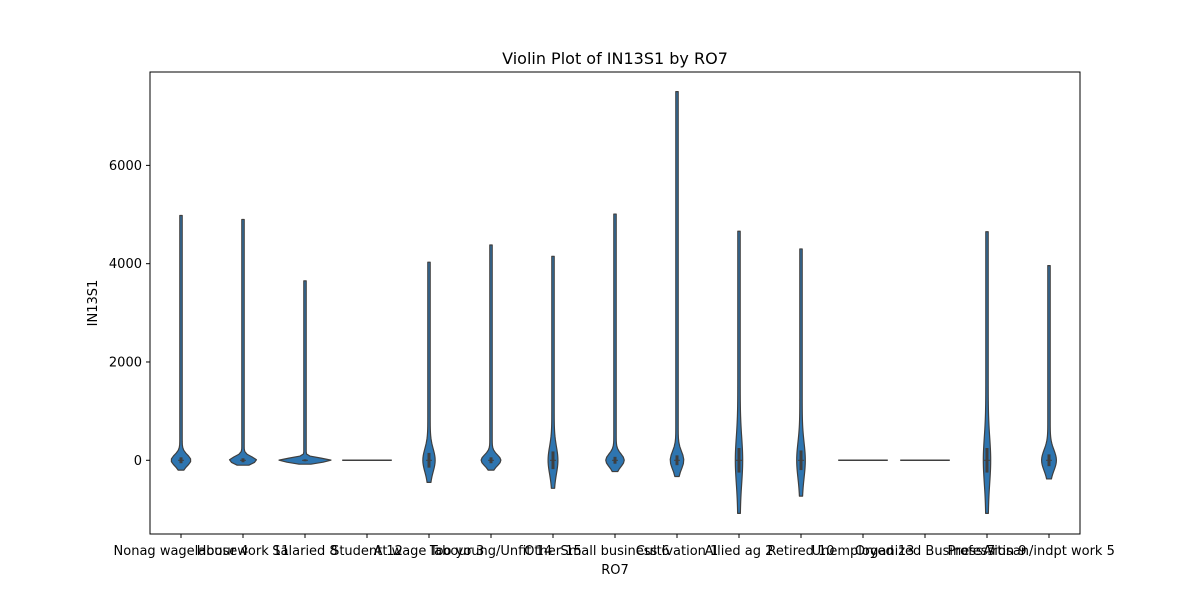 This screenshot has height=600, width=1200. I want to click on chart-title: Violin Plot of IN13S1 by RO7, so click(615, 58).